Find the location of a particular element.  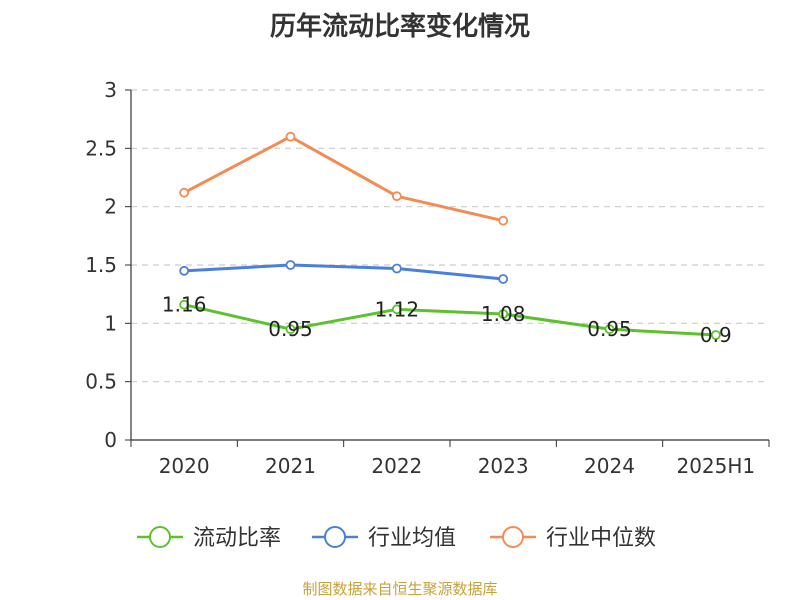

y-tick-label: 2 is located at coordinates (110, 207).